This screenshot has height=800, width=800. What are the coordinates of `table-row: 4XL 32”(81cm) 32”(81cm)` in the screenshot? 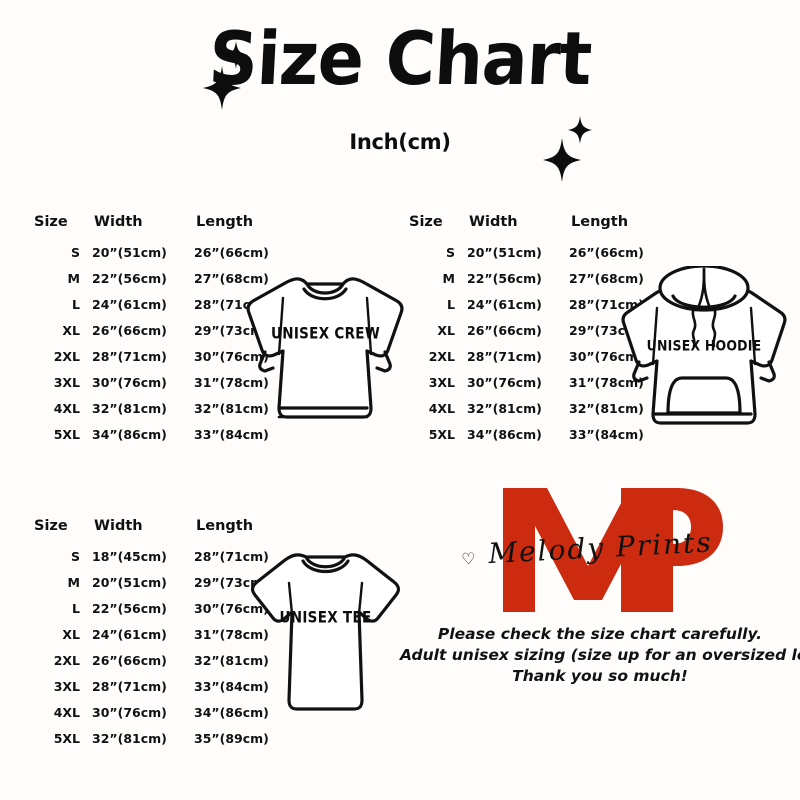 It's located at (164, 409).